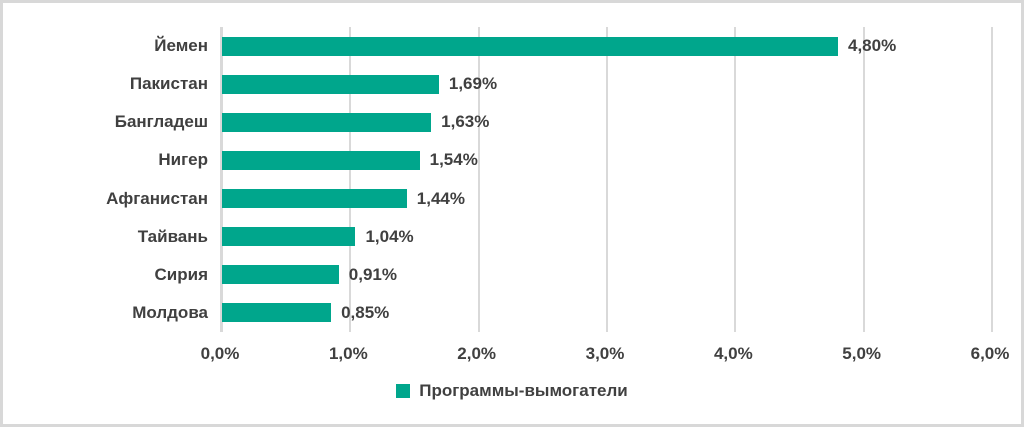  I want to click on x-axis: 0,0% 1,0% 2,0% 3,0% 4,0% 5,0% 6,0%, so click(605, 354).